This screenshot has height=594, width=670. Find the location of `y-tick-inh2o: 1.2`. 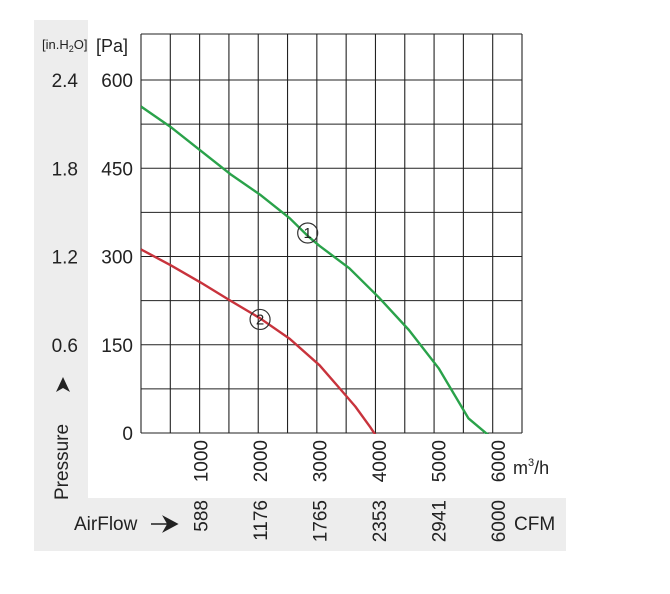

y-tick-inh2o: 1.2 is located at coordinates (65, 258).